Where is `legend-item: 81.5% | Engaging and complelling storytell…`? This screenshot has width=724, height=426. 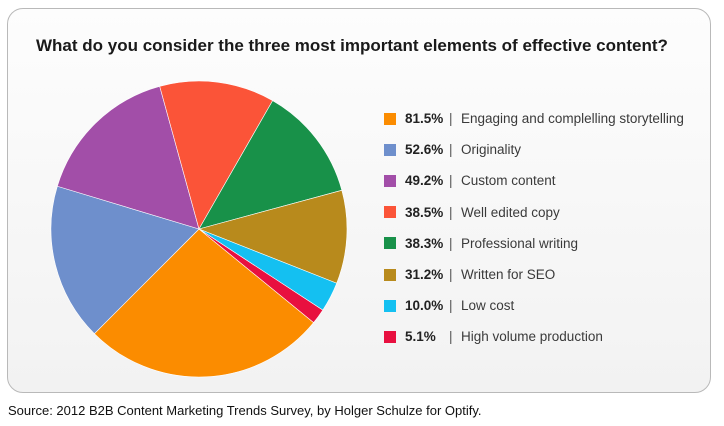
legend-item: 81.5% | Engaging and complelling storytell… is located at coordinates (549, 118).